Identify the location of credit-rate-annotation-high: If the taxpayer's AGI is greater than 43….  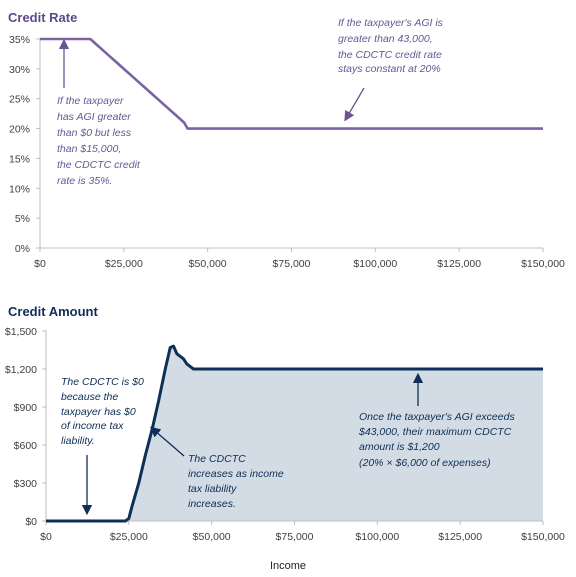
(392, 46).